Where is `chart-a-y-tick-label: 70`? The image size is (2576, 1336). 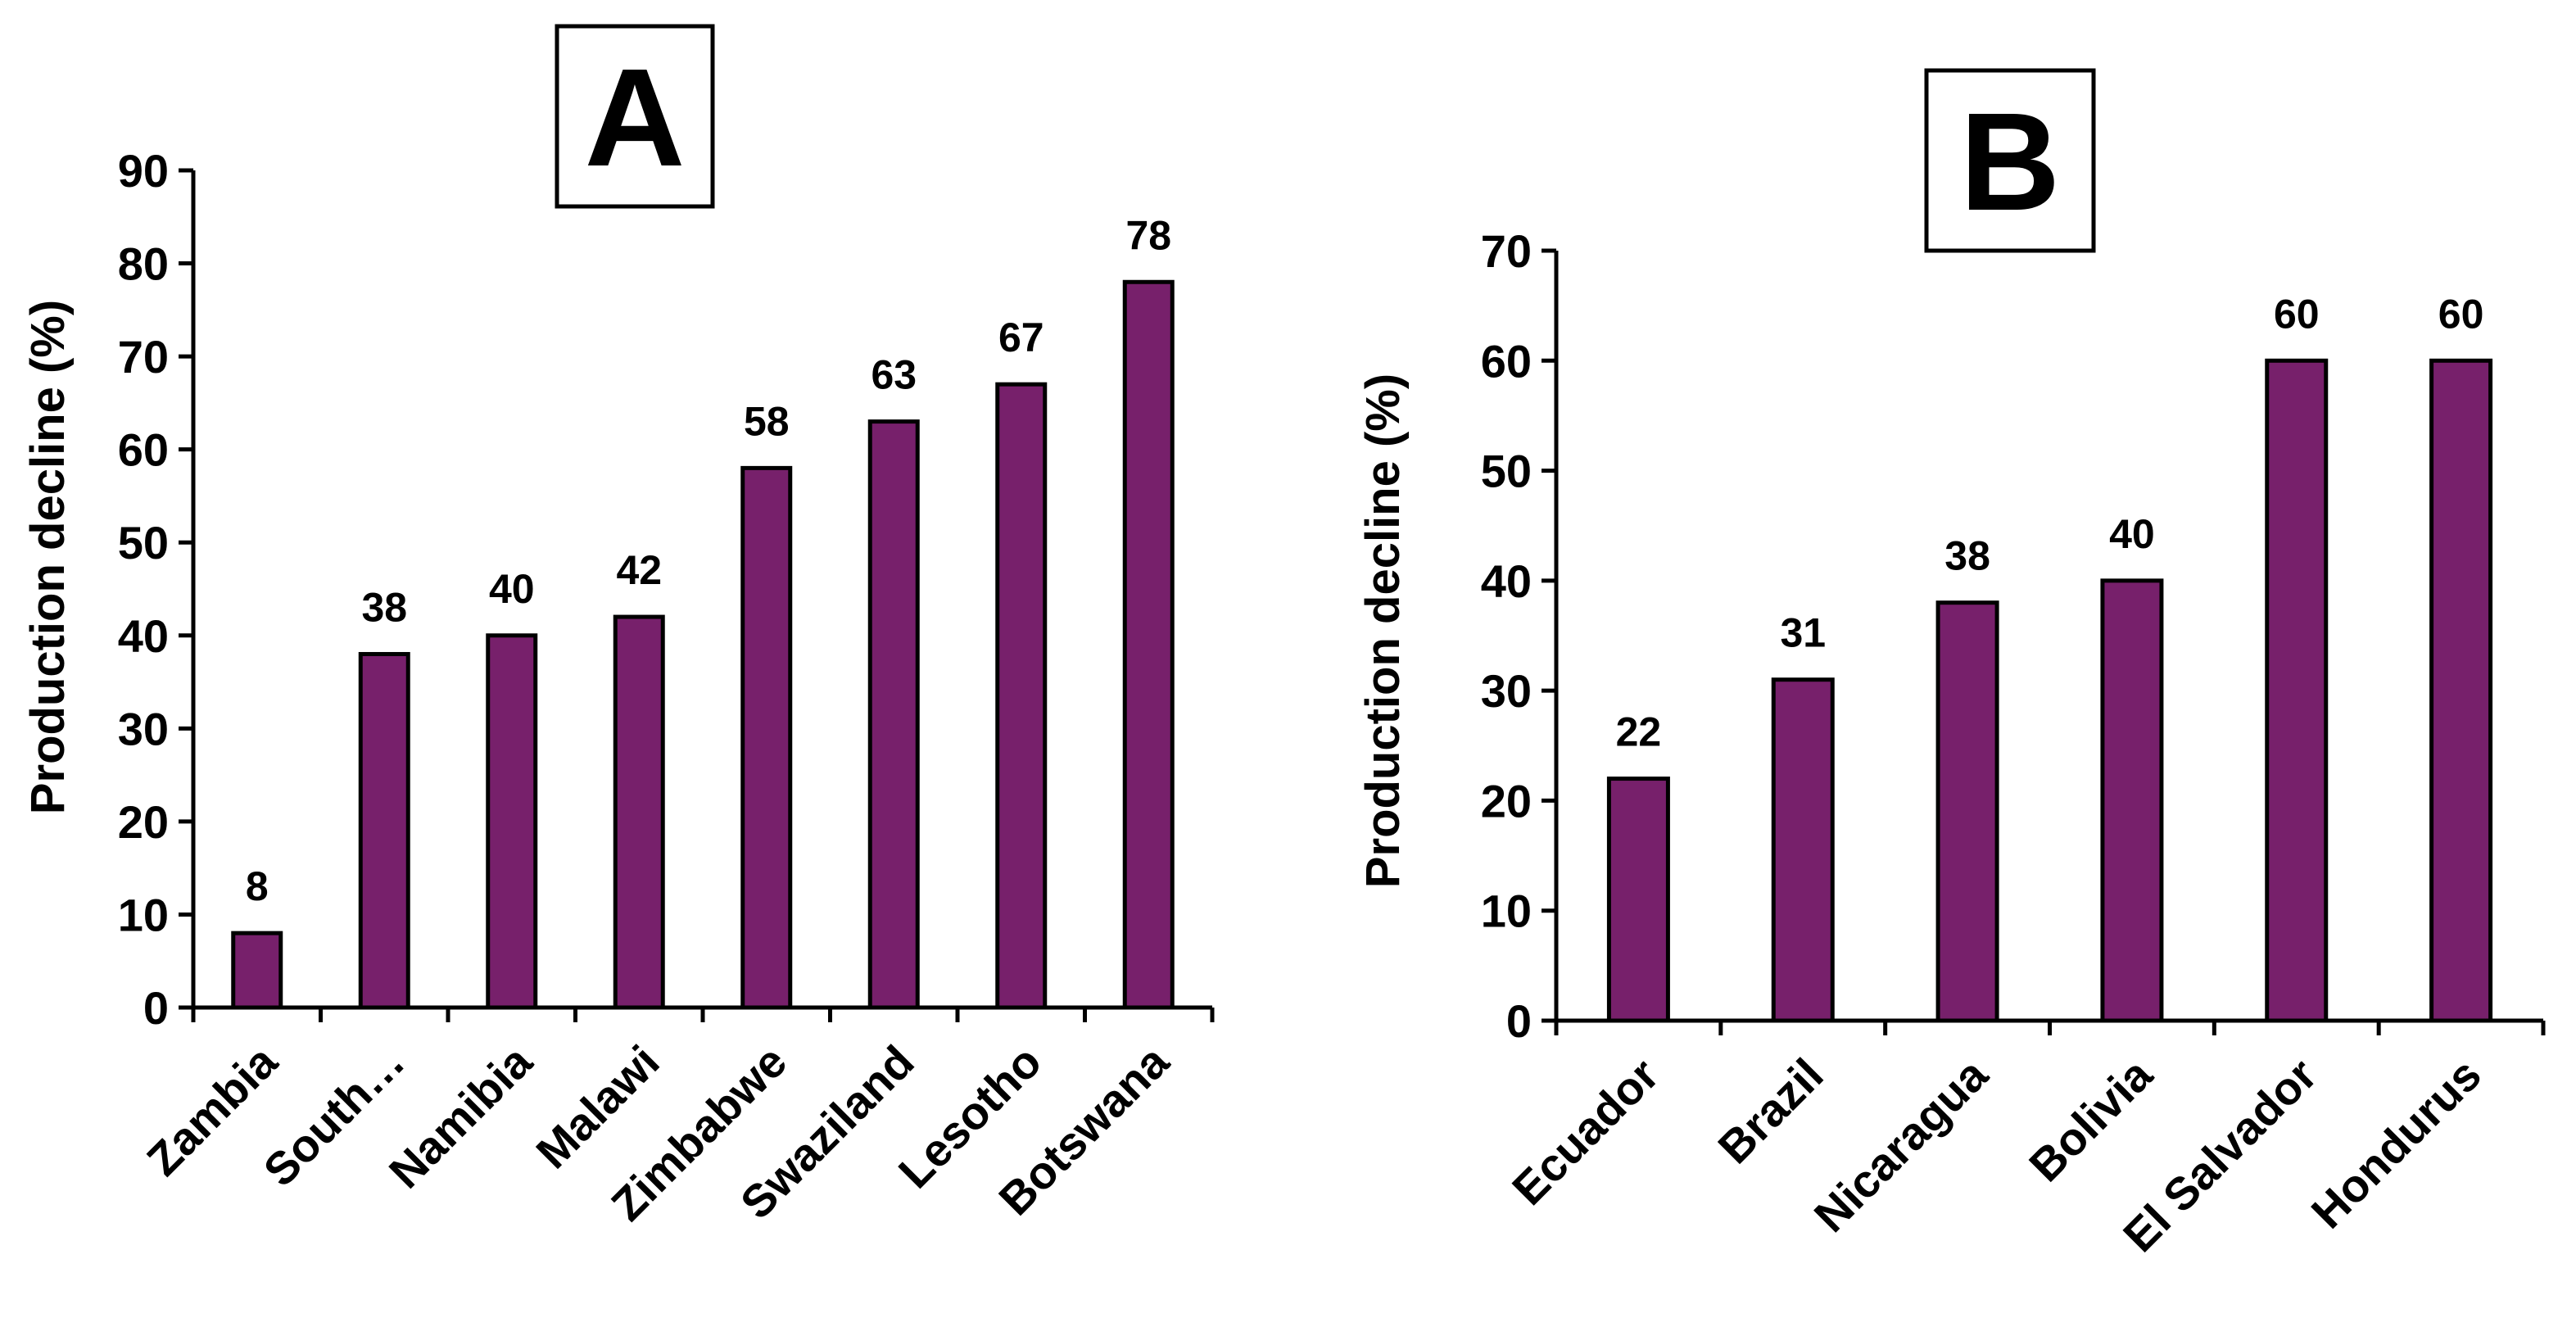 chart-a-y-tick-label: 70 is located at coordinates (143, 357).